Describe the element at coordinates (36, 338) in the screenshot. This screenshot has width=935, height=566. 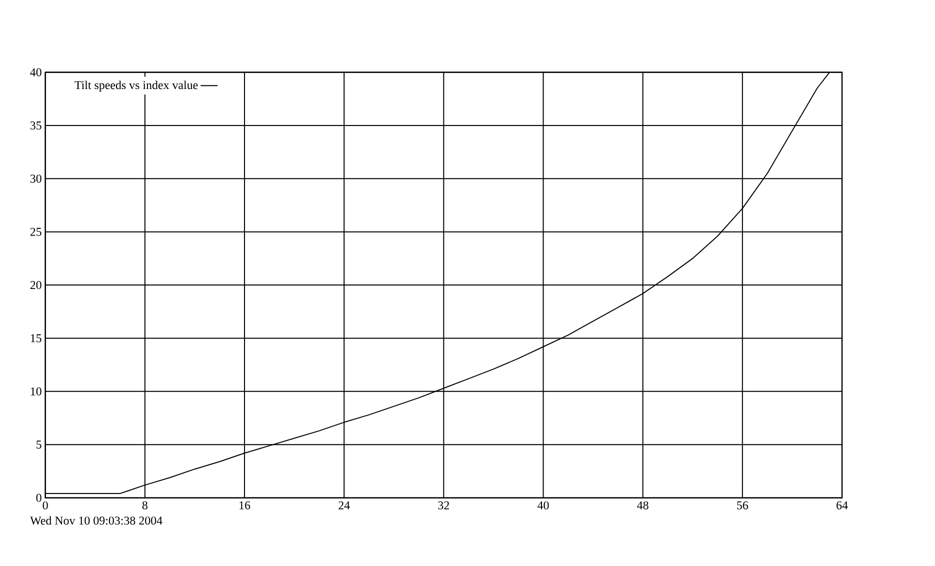
I see `y-tick-label: 15` at that location.